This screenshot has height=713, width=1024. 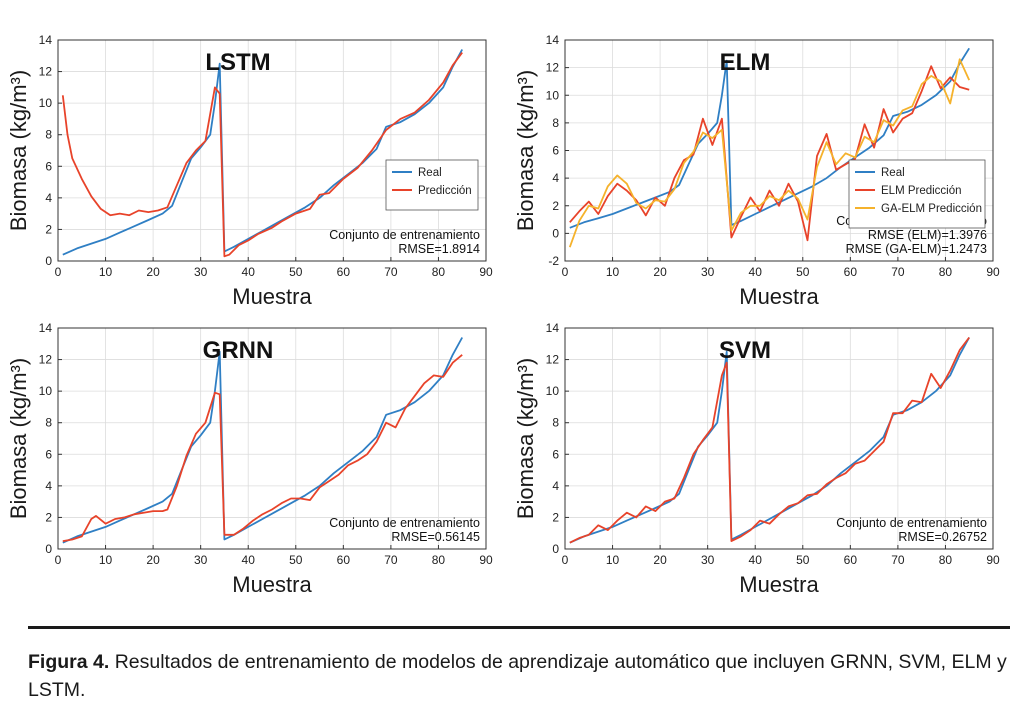 I want to click on annotation-text: Conjunto de entrenamiento, so click(x=404, y=235).